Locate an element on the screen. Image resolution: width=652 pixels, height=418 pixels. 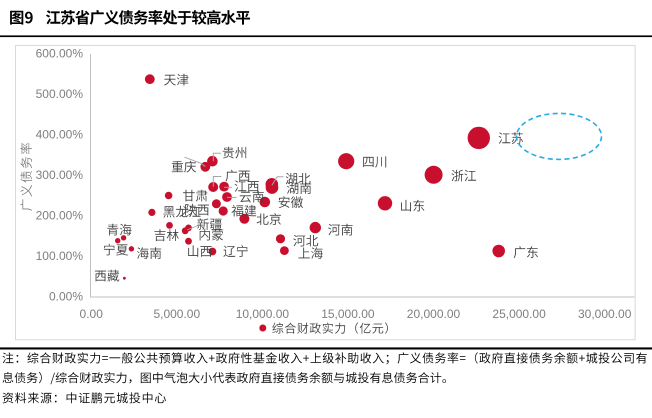
svg-text: 400.00% is located at coordinates (60, 135).